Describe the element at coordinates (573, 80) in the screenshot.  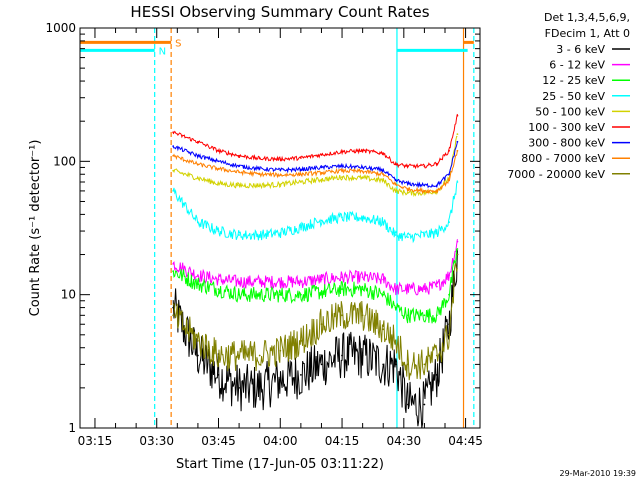
I see `legend-label-3: 12 - 25 keV` at that location.